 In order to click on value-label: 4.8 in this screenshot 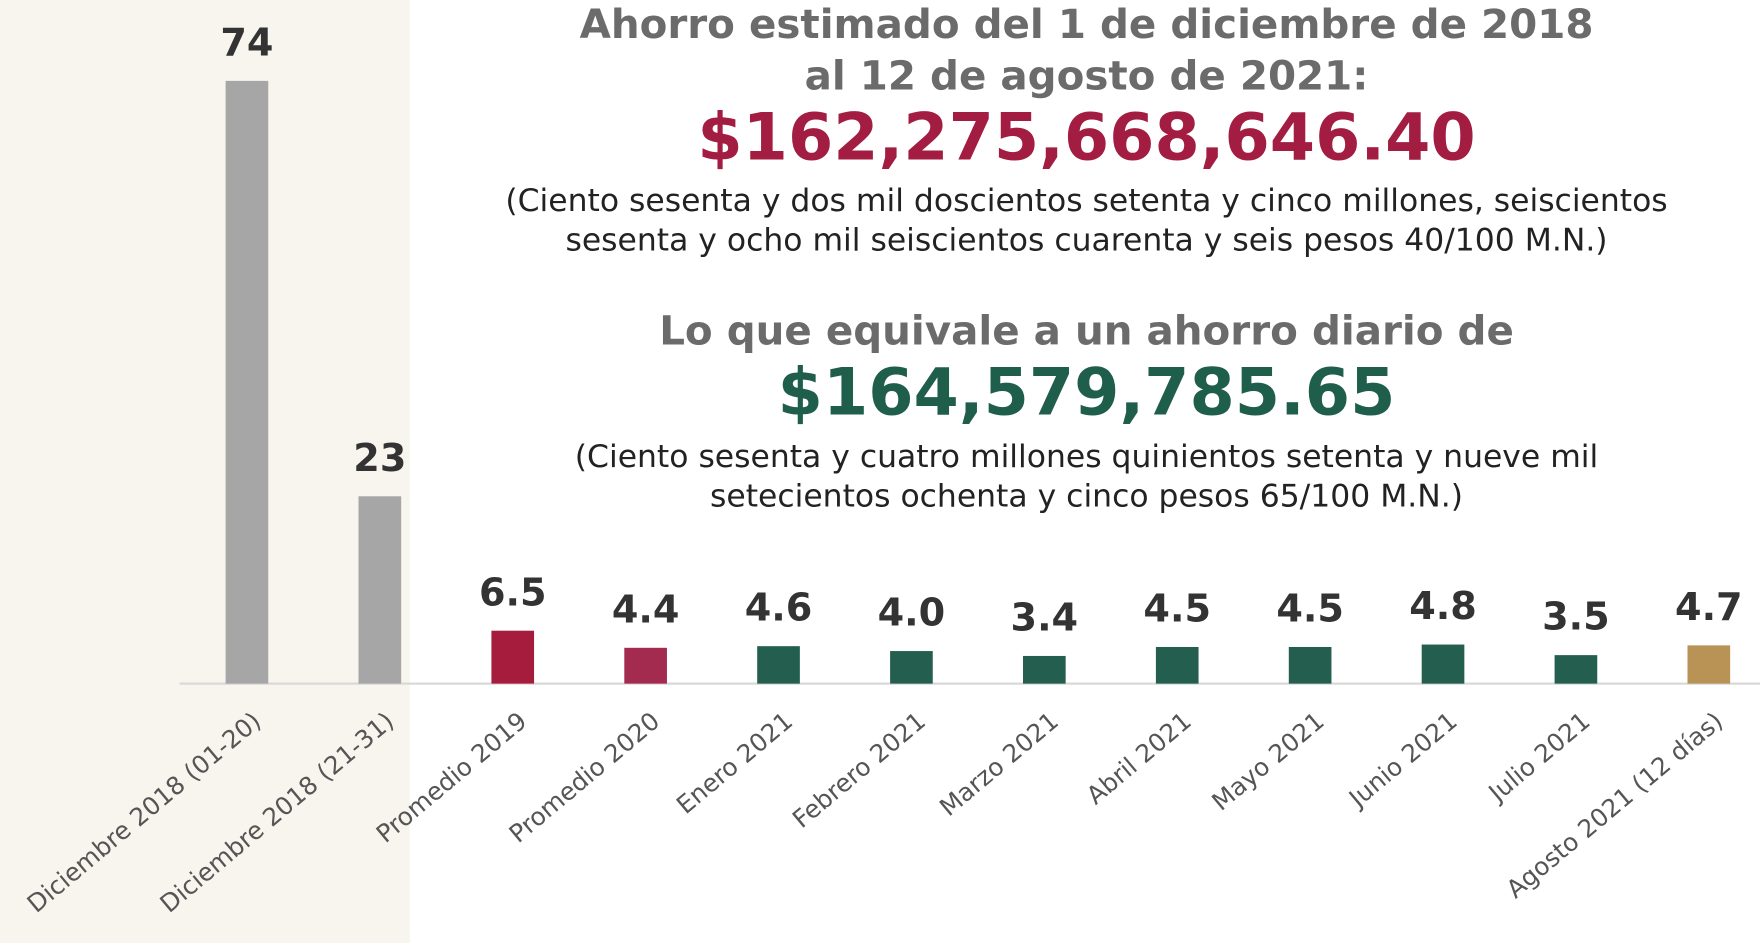, I will do `click(1443, 606)`.